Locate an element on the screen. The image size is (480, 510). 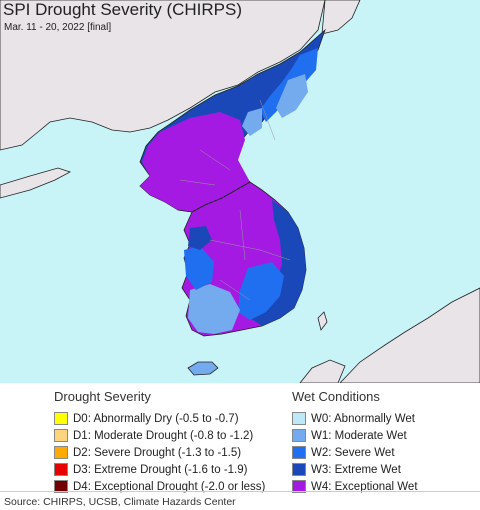
legend-item-w1: W1: Moderate Wet is located at coordinates (355, 435).